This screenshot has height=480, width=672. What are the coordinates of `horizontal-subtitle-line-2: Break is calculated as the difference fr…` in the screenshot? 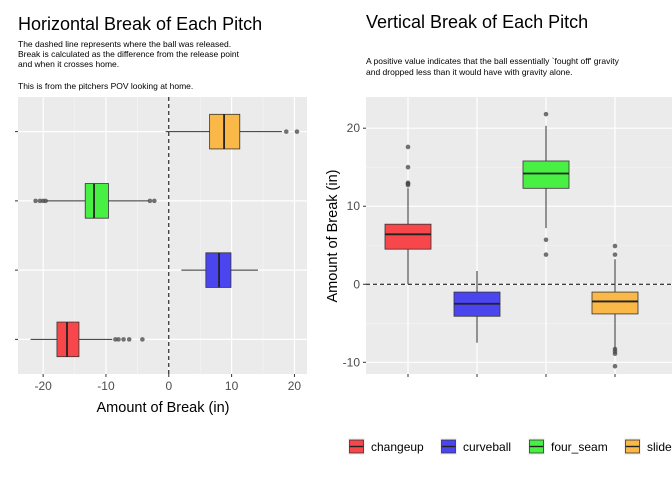 It's located at (129, 54).